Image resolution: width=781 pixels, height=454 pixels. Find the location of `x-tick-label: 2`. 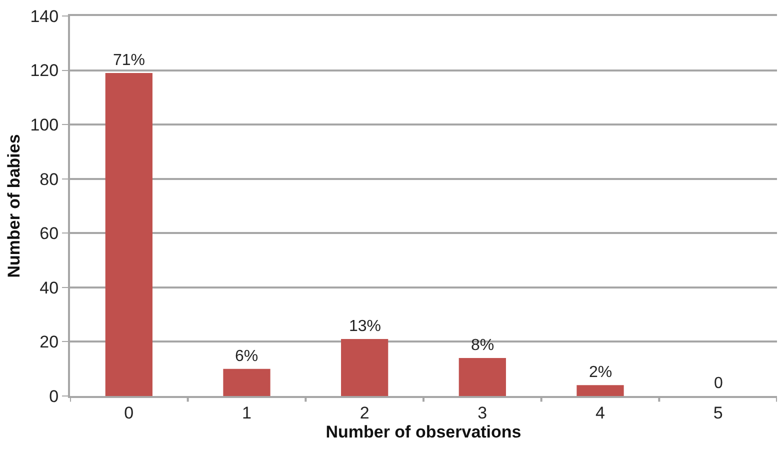

x-tick-label: 2 is located at coordinates (365, 412).